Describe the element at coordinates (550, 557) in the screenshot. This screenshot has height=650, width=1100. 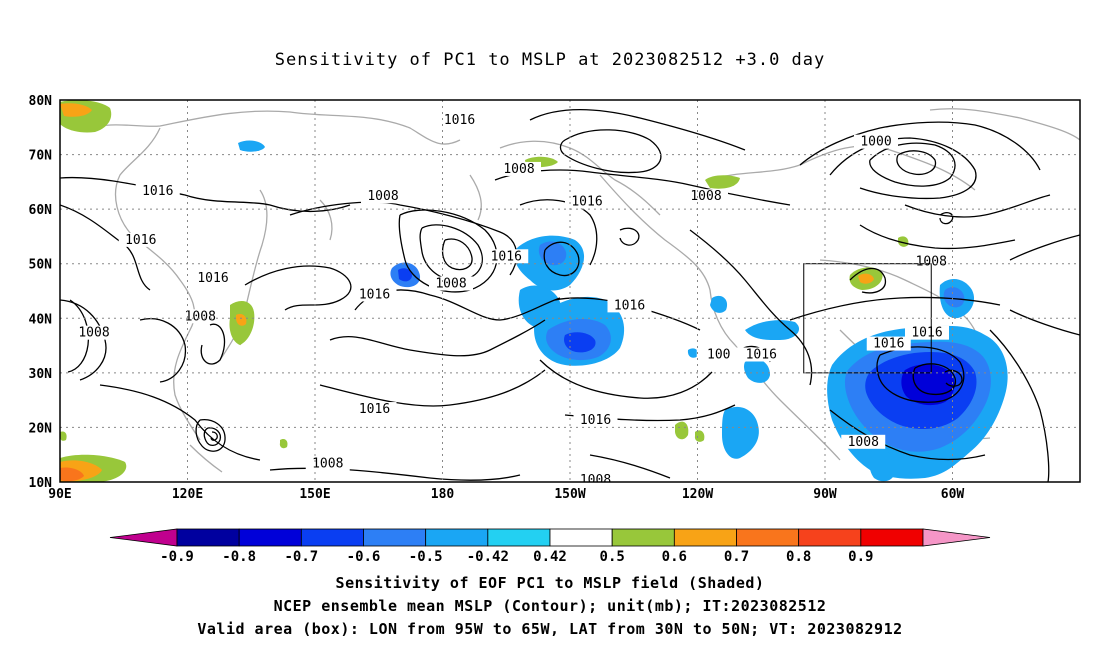
I see `colorbar-label: 0.42` at that location.